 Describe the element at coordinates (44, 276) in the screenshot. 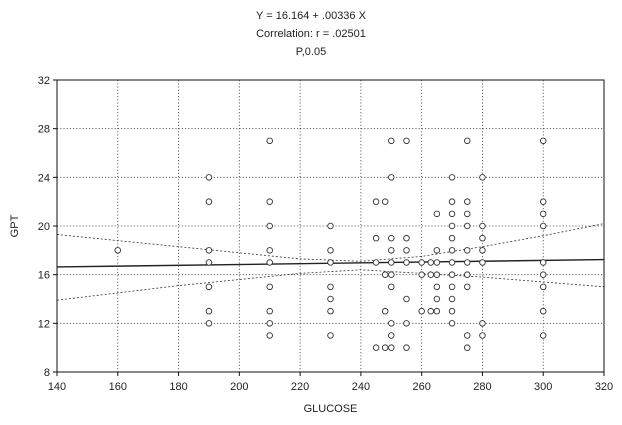

I see `y-tick-label: 16` at that location.